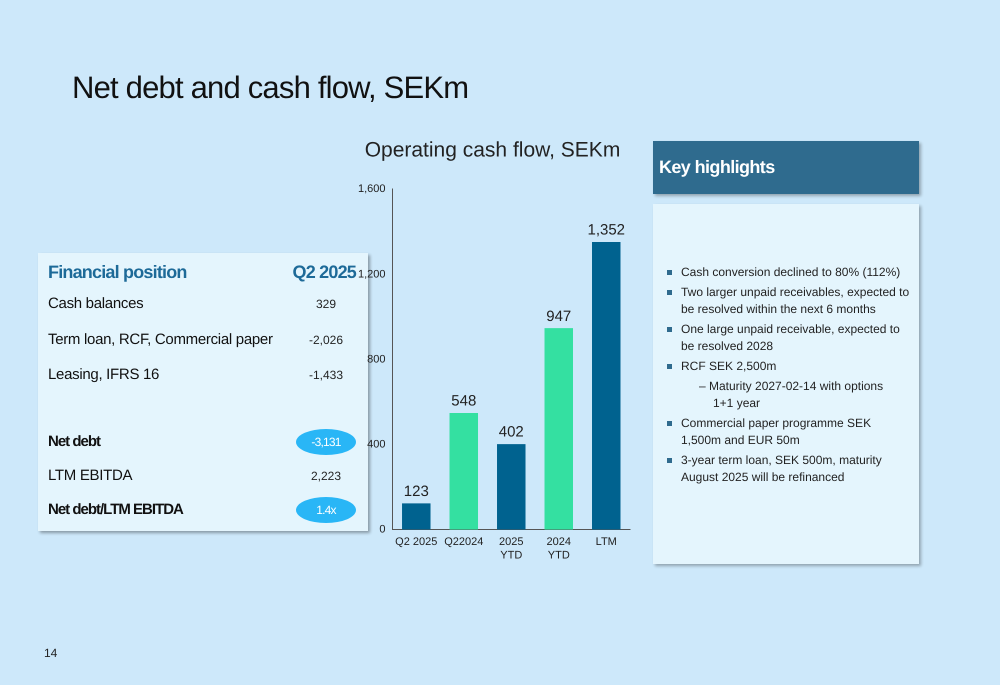  Describe the element at coordinates (511, 432) in the screenshot. I see `data-label: 402` at that location.